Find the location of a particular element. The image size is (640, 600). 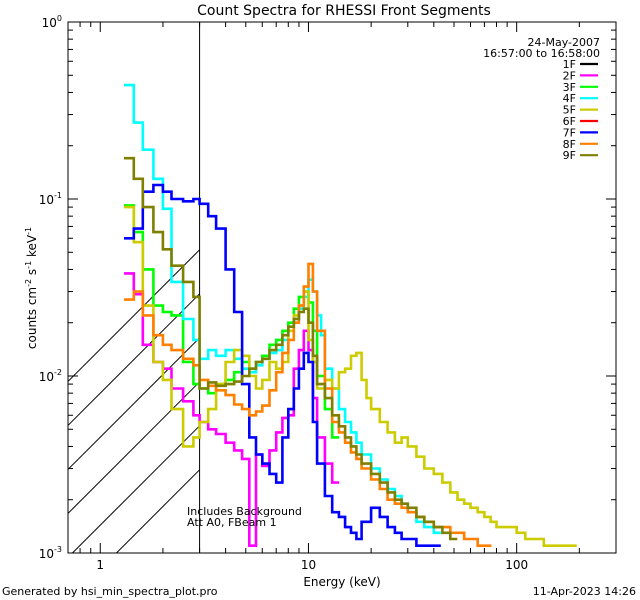

chart-title: Count Spectra for RHESSI Front Segments is located at coordinates (344, 11).